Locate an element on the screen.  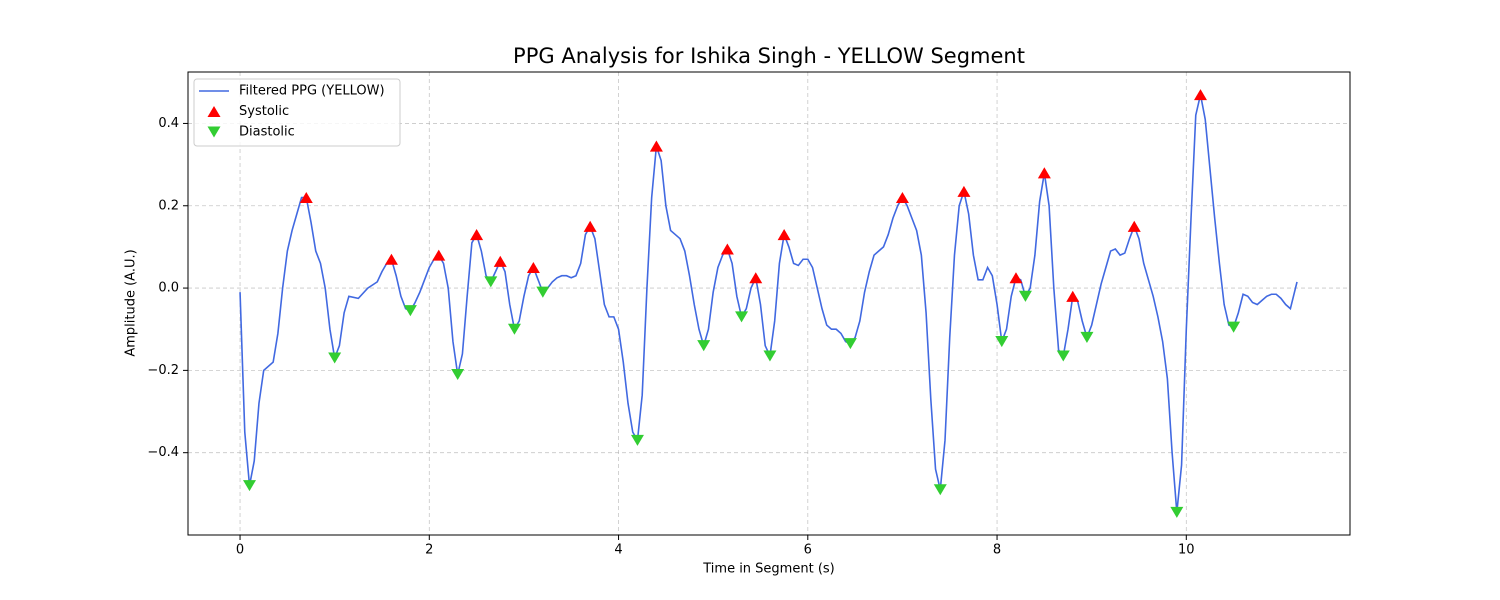
y-tick-label: 0.4 is located at coordinates (168, 123).